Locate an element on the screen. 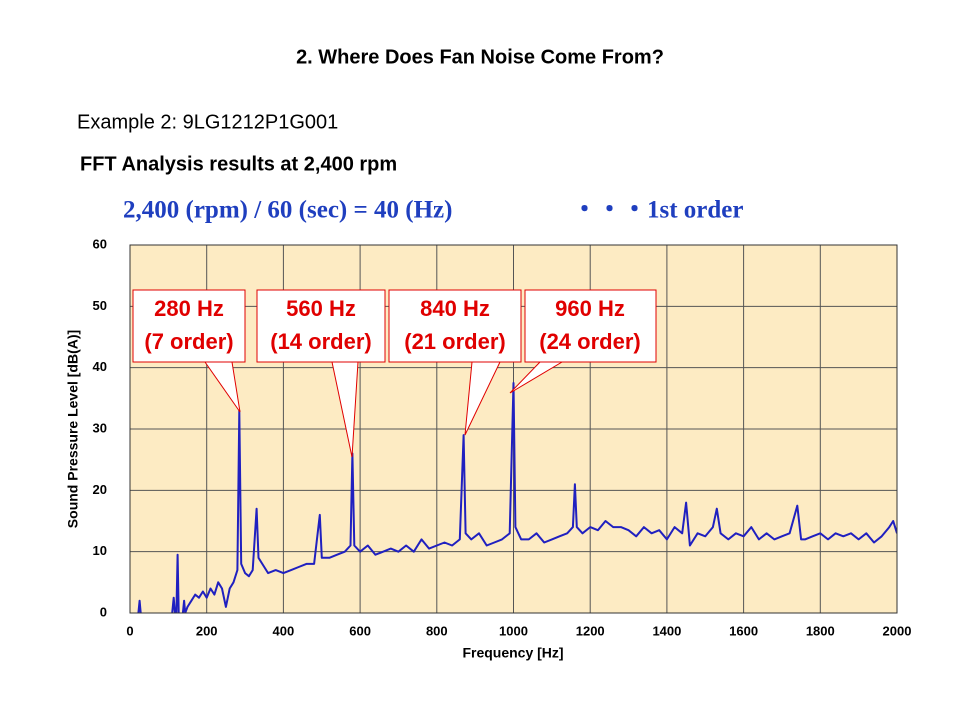  callout-text: (24 order) is located at coordinates (589, 341).